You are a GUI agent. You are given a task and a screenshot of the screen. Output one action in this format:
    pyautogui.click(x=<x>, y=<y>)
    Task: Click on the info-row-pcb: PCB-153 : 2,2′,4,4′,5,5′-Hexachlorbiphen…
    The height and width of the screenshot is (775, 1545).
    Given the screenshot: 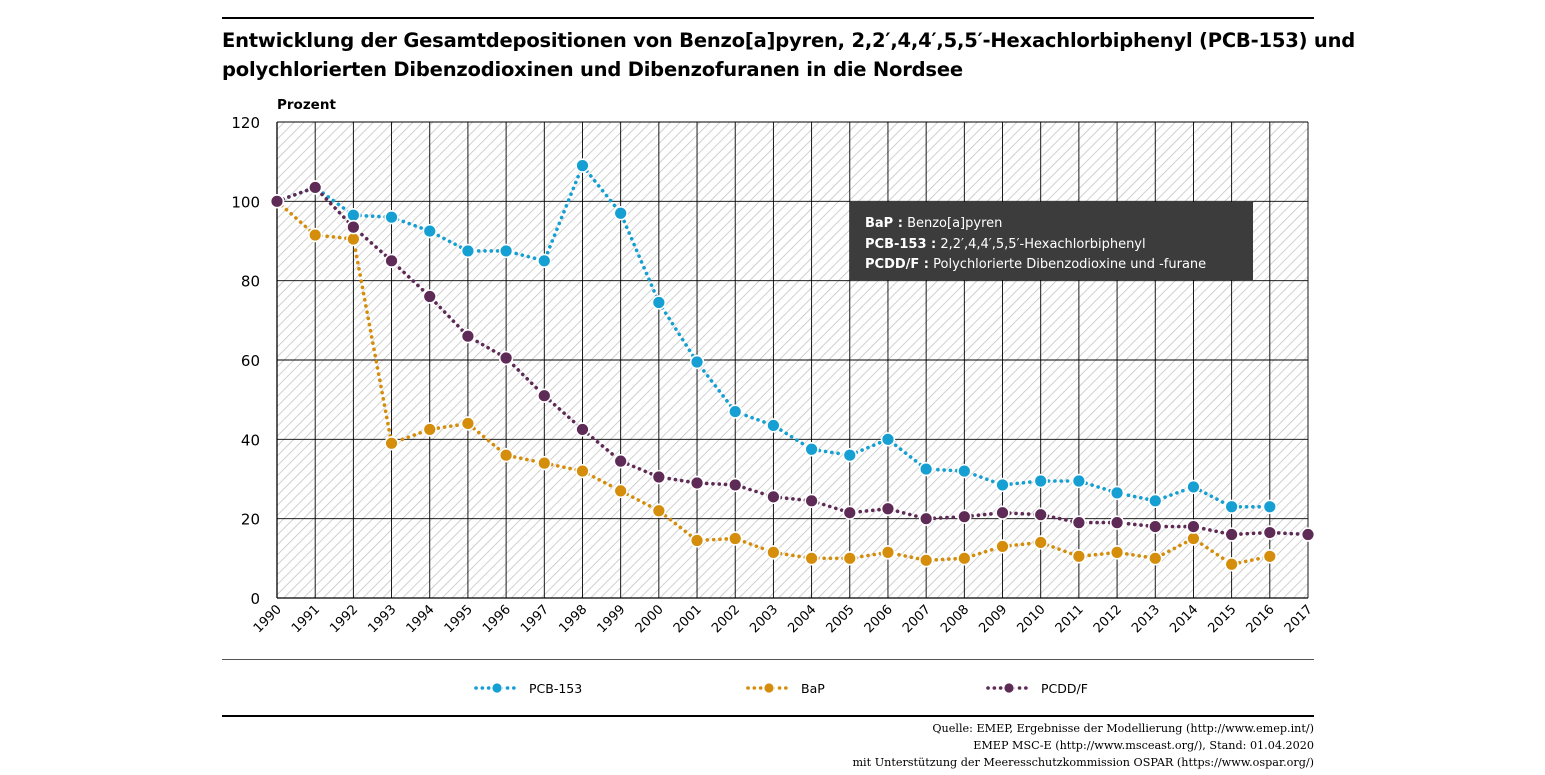 What is the action you would take?
    pyautogui.click(x=1059, y=245)
    